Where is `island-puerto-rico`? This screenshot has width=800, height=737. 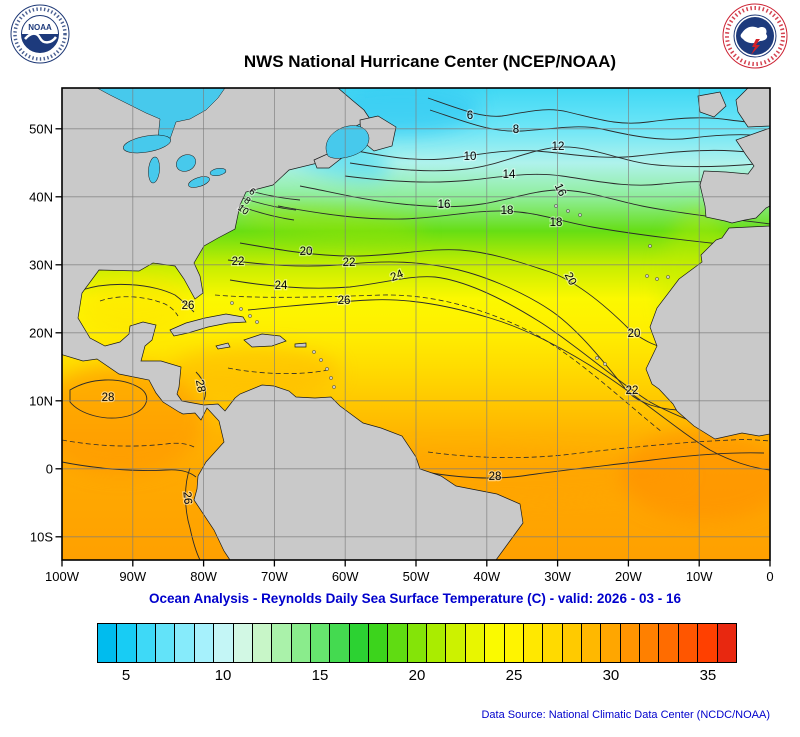
island-puerto-rico is located at coordinates (300, 345).